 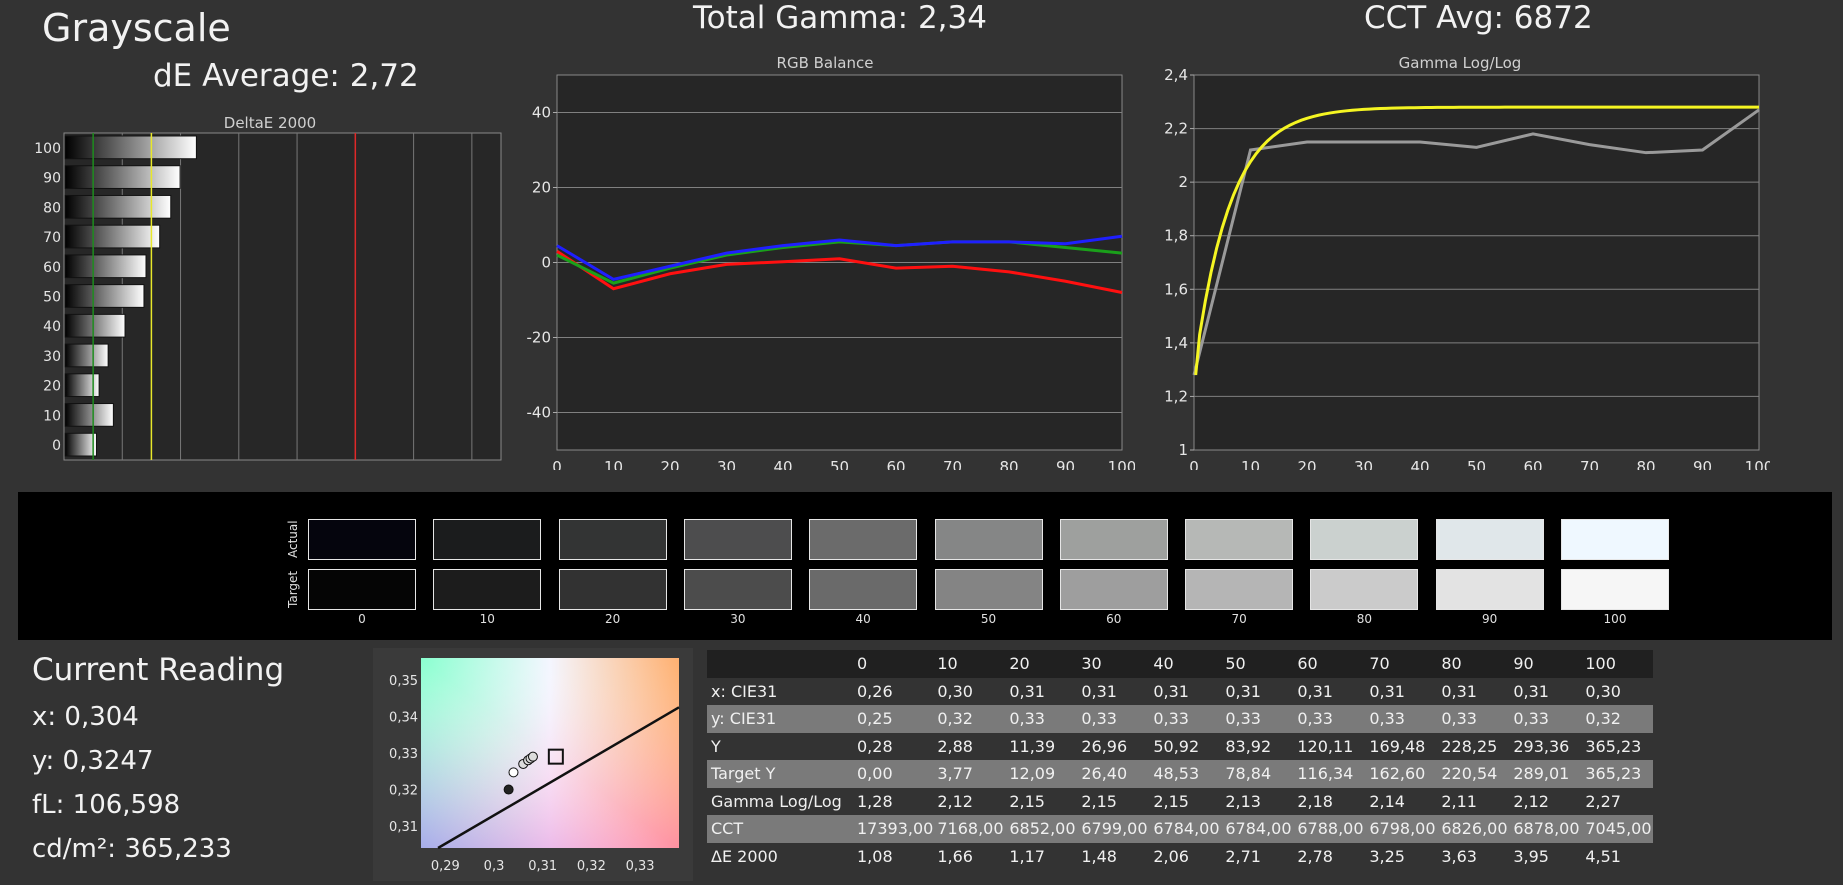 I want to click on current-reading-fl: fL: 106,598, so click(x=106, y=805).